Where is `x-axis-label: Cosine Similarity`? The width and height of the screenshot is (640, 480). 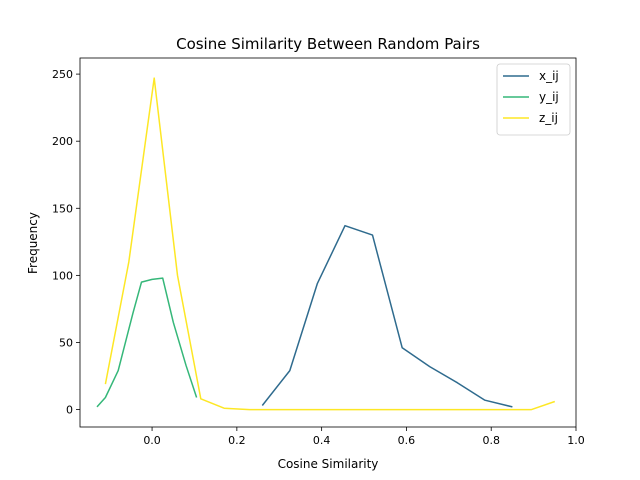
x-axis-label: Cosine Similarity is located at coordinates (328, 464).